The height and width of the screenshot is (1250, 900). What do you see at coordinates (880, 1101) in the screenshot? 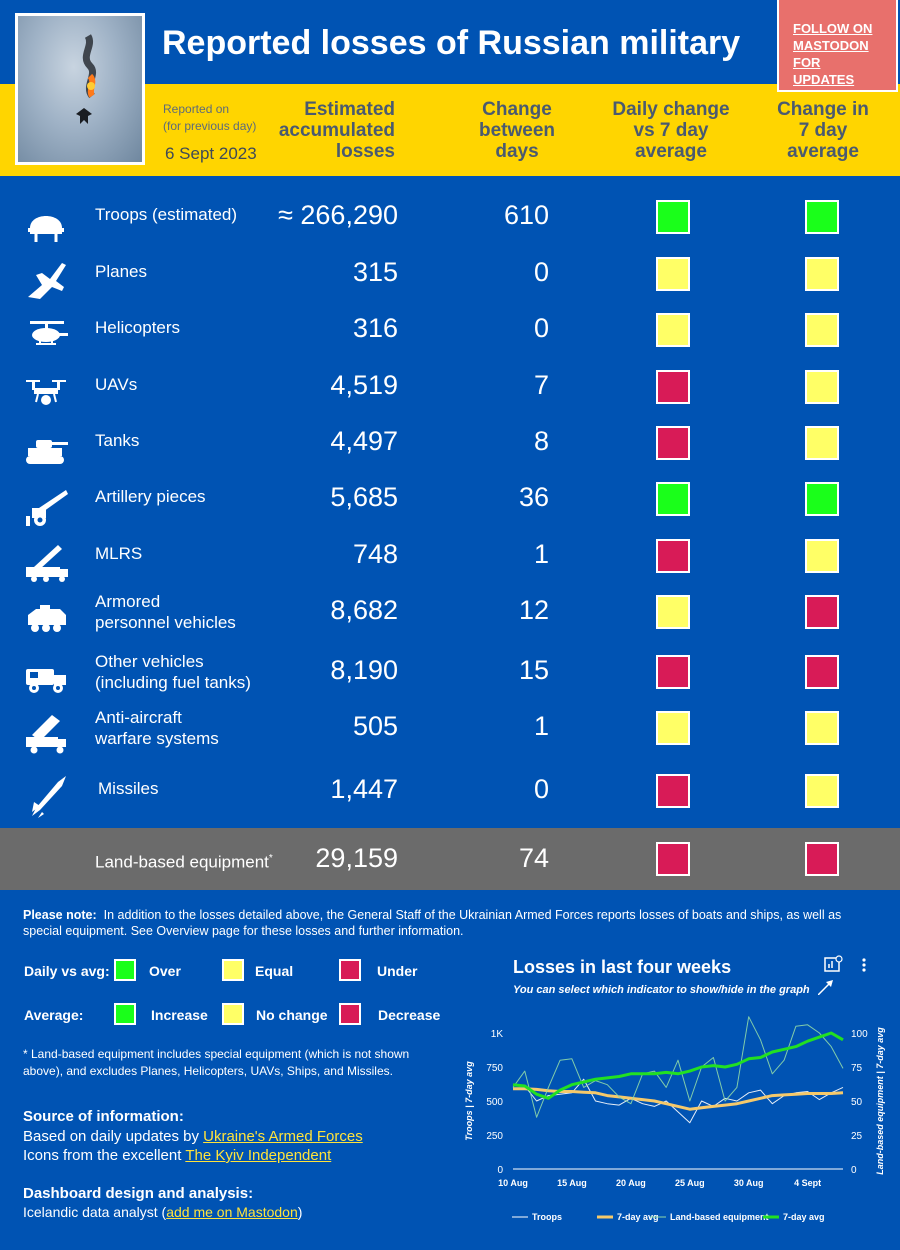
I see `y-right-axis-title: Land-based equipment | 7-day avg` at bounding box center [880, 1101].